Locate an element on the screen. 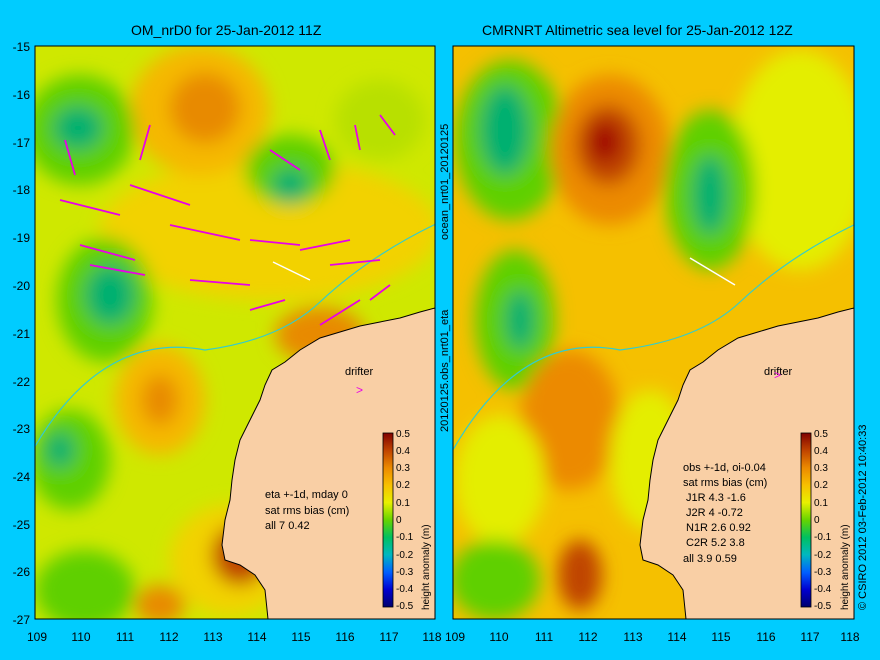 This screenshot has height=660, width=880. right-drifter-label: drifter is located at coordinates (778, 372).